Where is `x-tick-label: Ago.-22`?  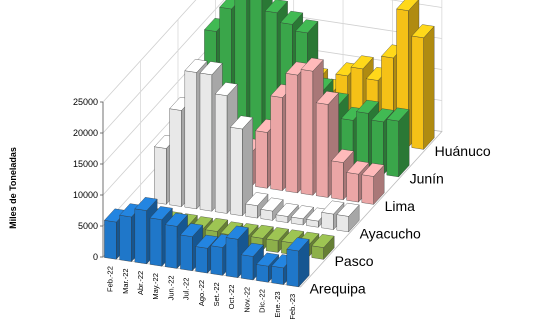 x-tick-label: Ago.-22 is located at coordinates (201, 293).